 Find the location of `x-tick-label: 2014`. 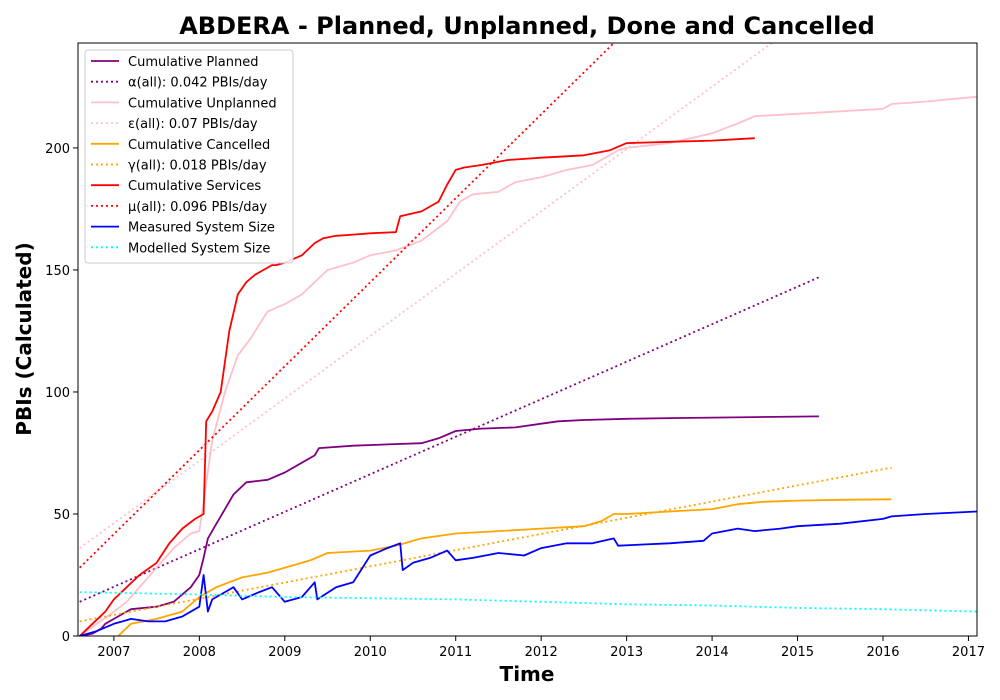

x-tick-label: 2014 is located at coordinates (712, 652).